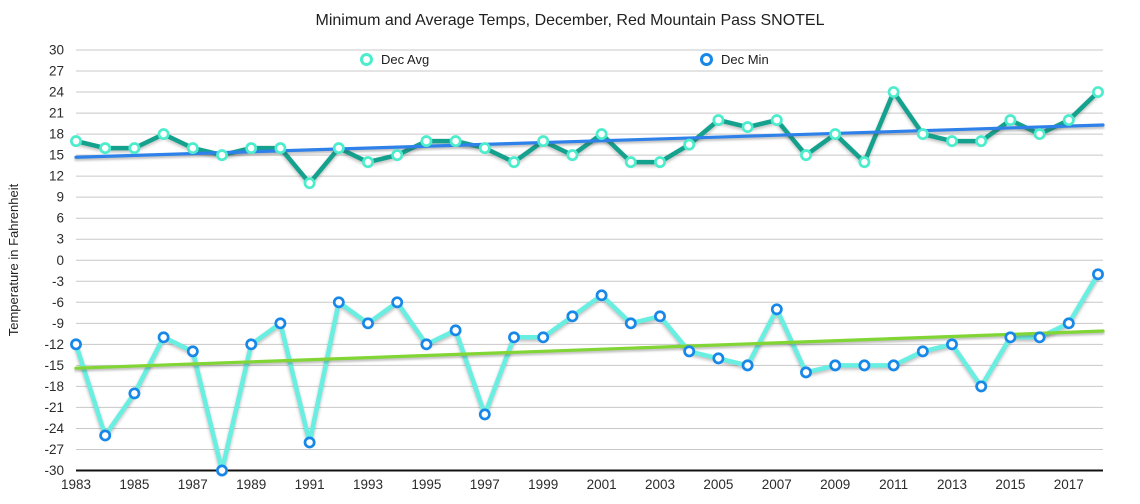  What do you see at coordinates (251, 484) in the screenshot?
I see `x-tick-label: 1989` at bounding box center [251, 484].